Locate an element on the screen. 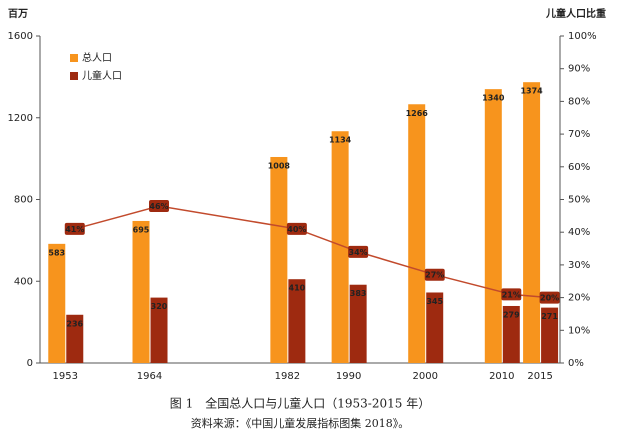 The width and height of the screenshot is (624, 443). line-value-label: 41% is located at coordinates (74, 229).